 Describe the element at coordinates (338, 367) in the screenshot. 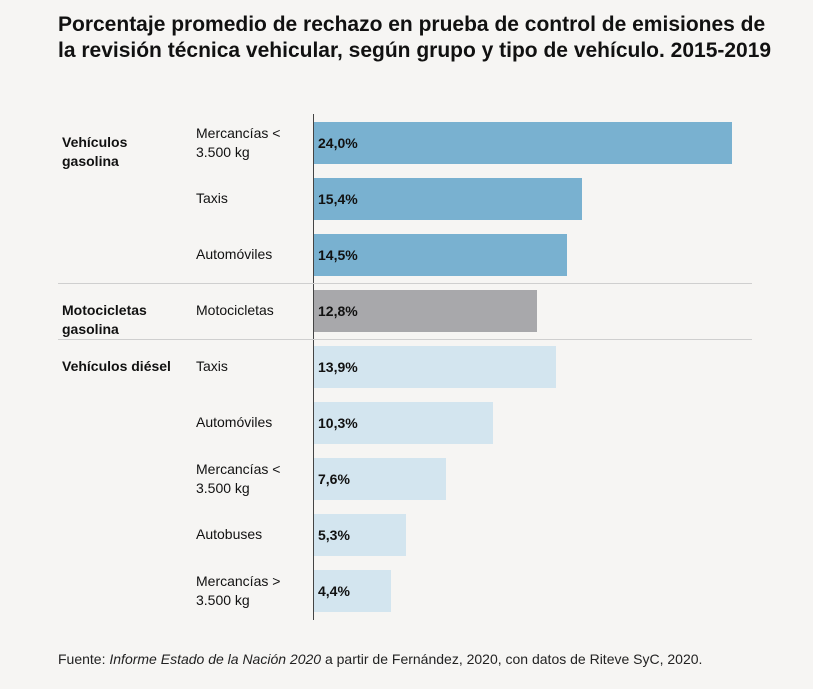

I see `bar-value-label: 13,9%` at that location.